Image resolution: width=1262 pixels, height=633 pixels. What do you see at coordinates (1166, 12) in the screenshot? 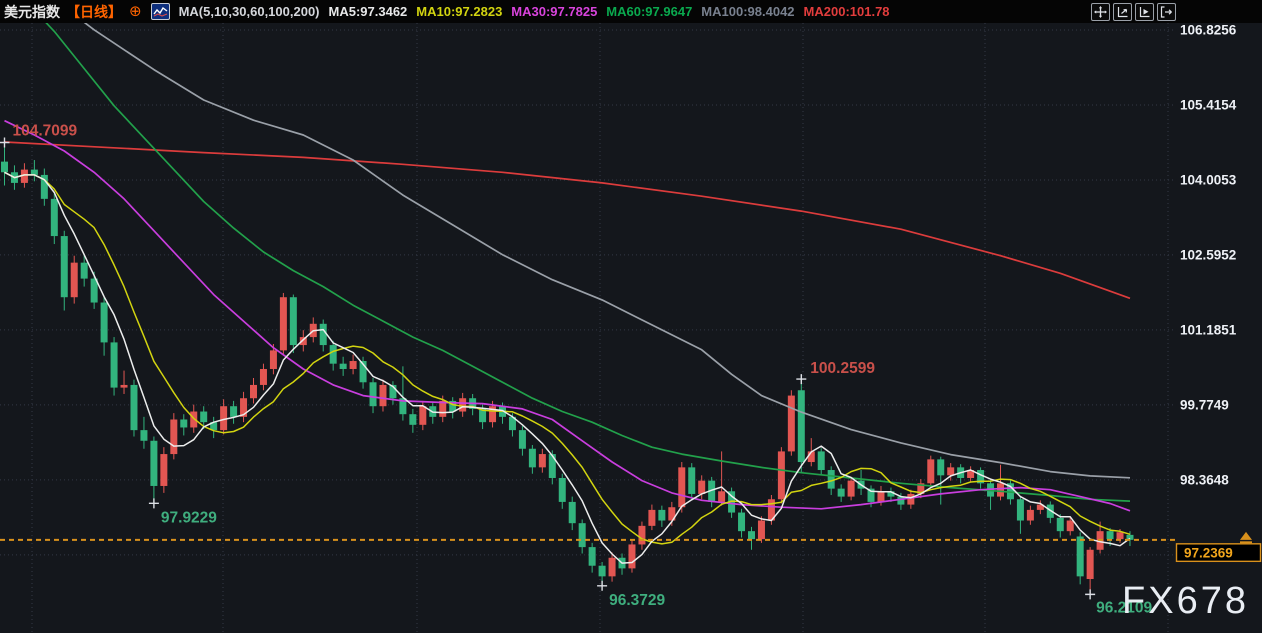
I see `exit-right-icon` at bounding box center [1166, 12].